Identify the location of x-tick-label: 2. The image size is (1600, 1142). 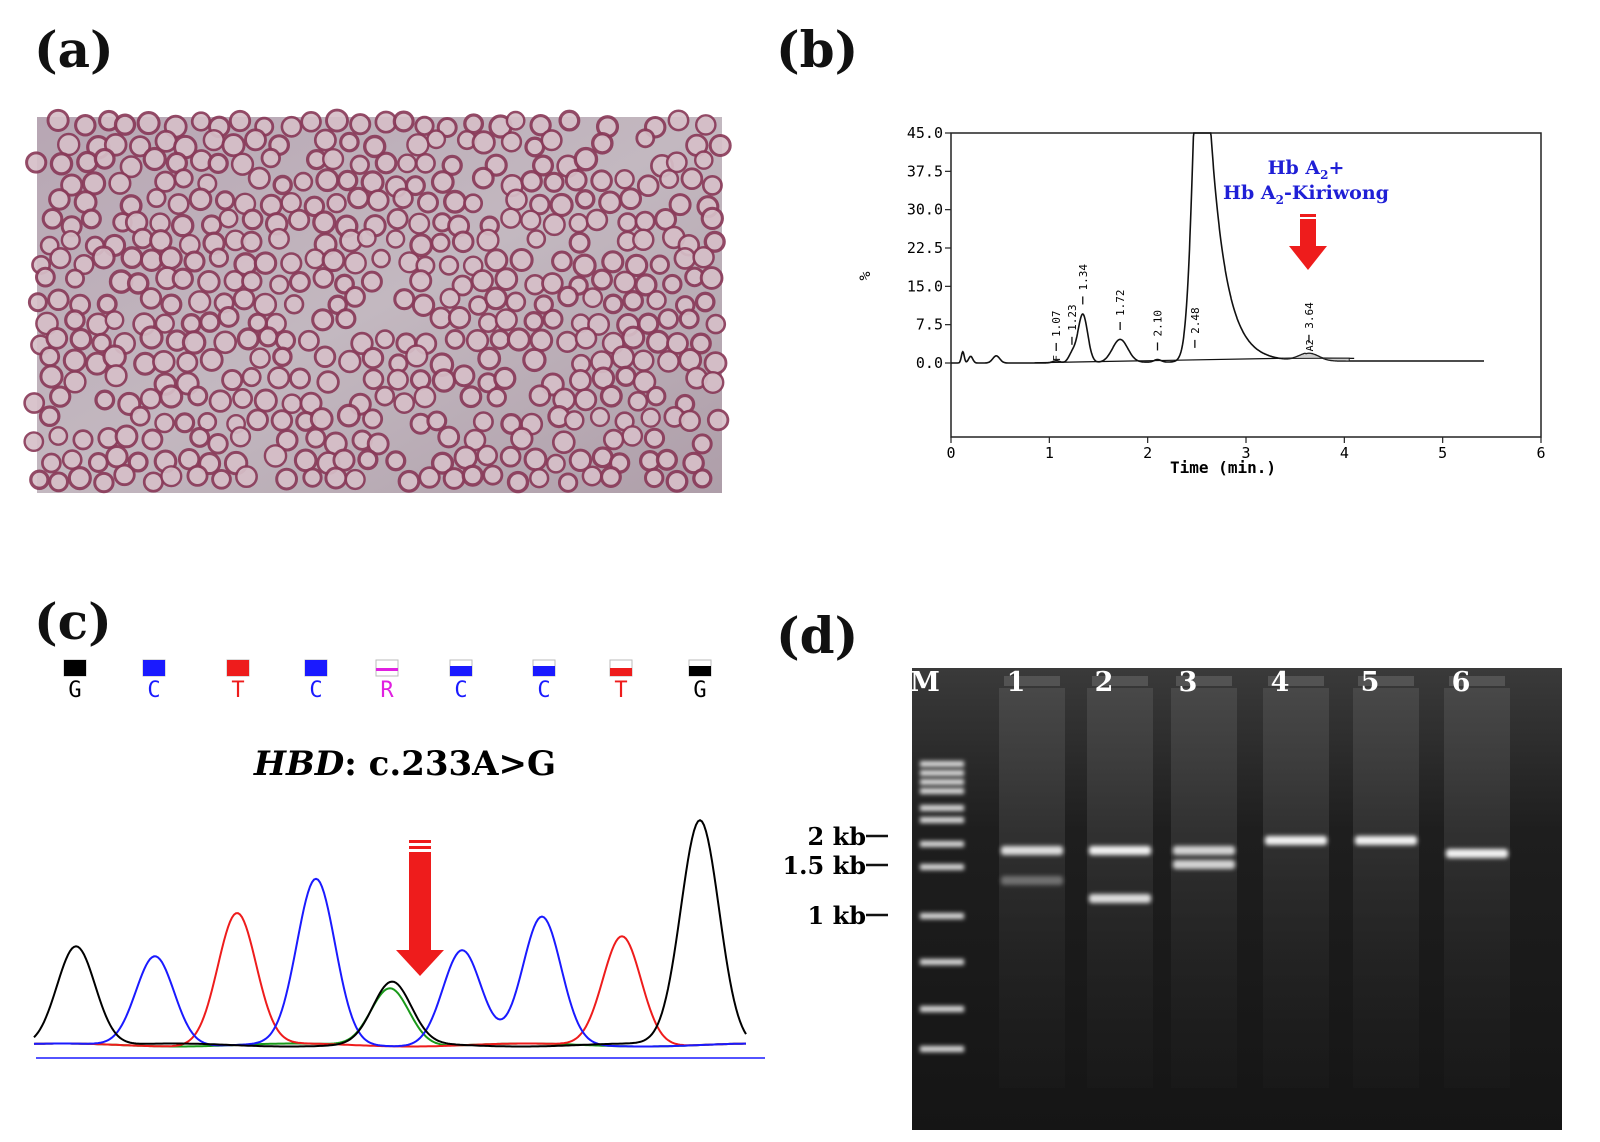
(1147, 453).